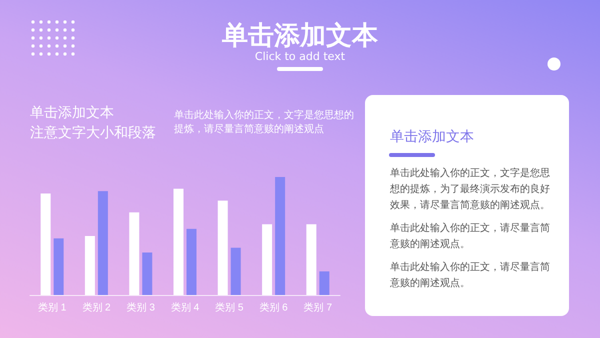 The image size is (600, 338). I want to click on x-tick-label: 类别 1, so click(52, 308).